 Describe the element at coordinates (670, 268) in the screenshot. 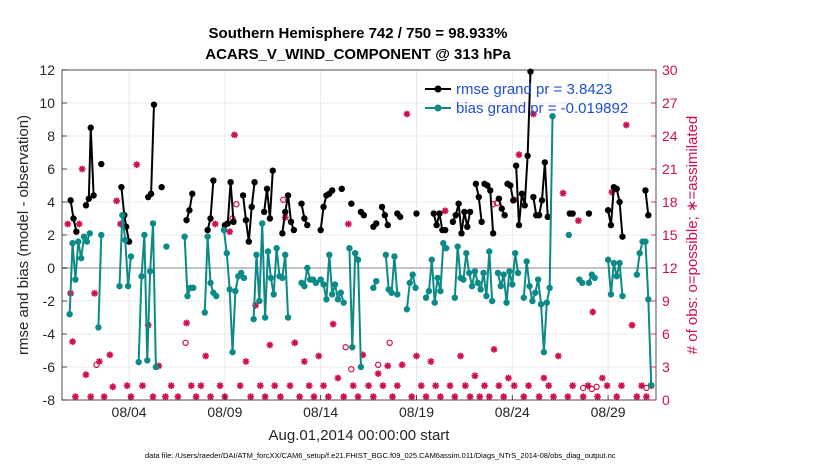

I see `y-tick-label-right: 12` at that location.